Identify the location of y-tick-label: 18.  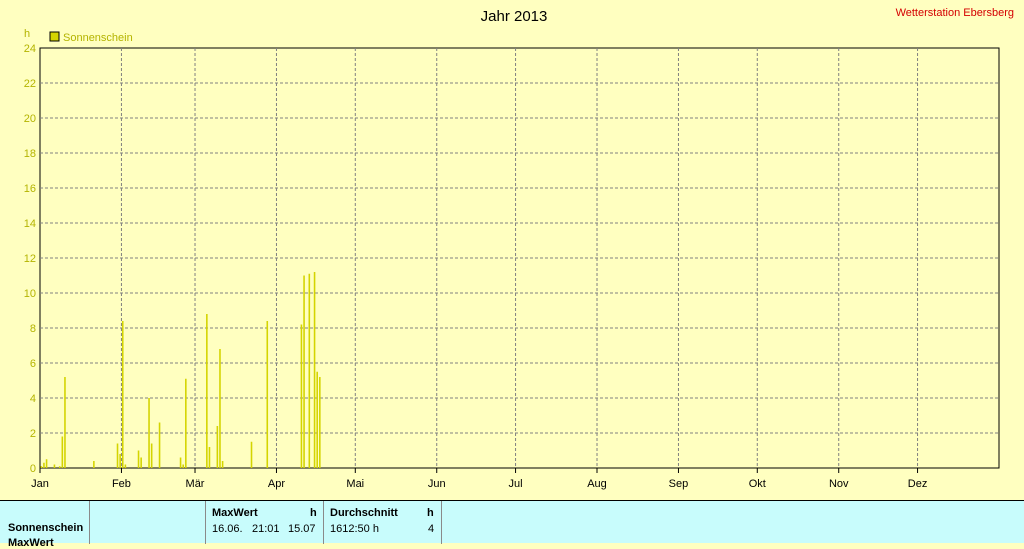
(30, 154).